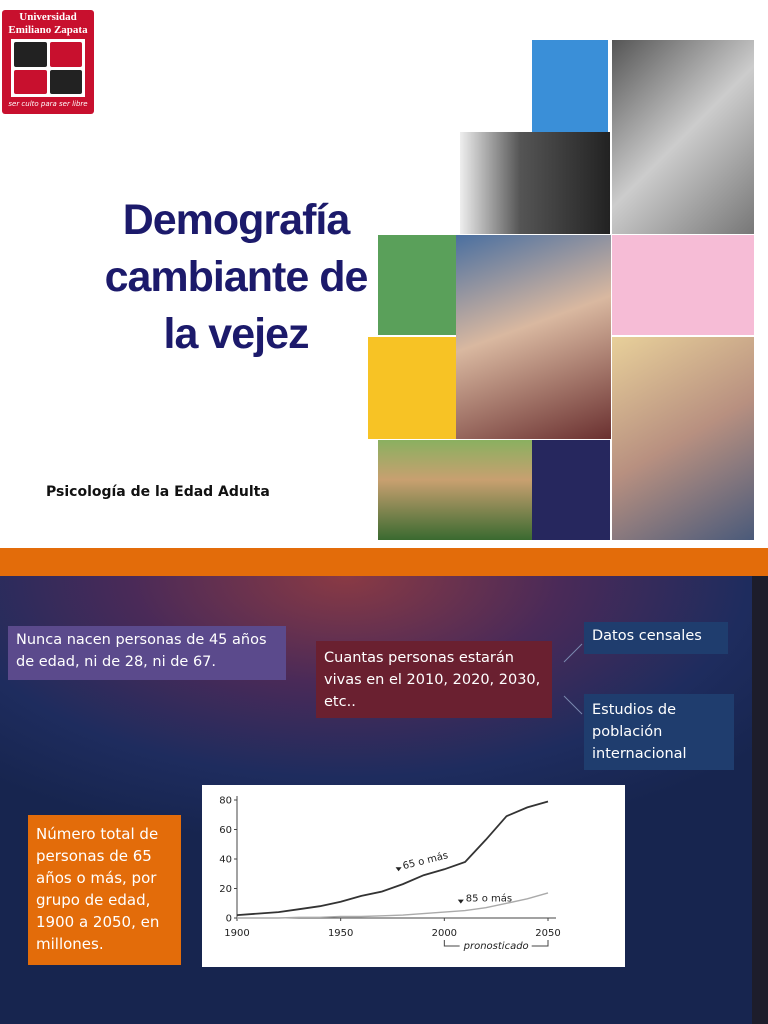  What do you see at coordinates (236, 334) in the screenshot?
I see `title-line: la vejez` at bounding box center [236, 334].